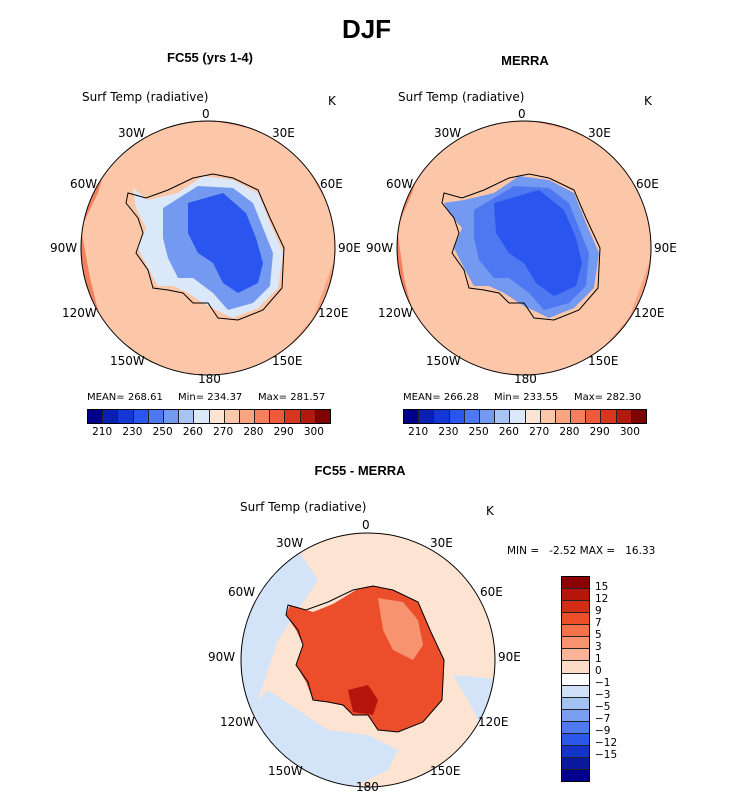 Image resolution: width=733 pixels, height=798 pixels. Describe the element at coordinates (125, 397) in the screenshot. I see `panel1-mean: MEAN= 268.61` at that location.